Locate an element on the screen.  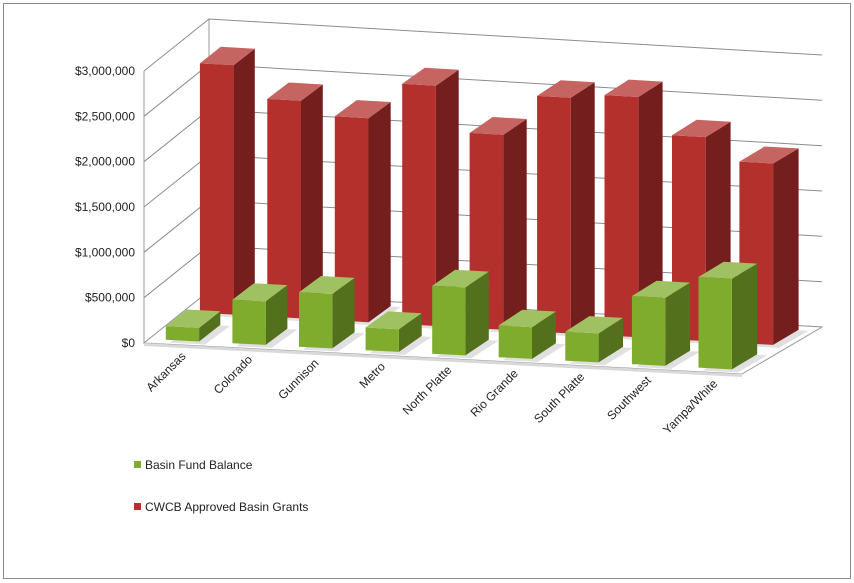
legend-label-cwcb-approved-basin-grants: CWCB Approved Basin Grants is located at coordinates (226, 507).